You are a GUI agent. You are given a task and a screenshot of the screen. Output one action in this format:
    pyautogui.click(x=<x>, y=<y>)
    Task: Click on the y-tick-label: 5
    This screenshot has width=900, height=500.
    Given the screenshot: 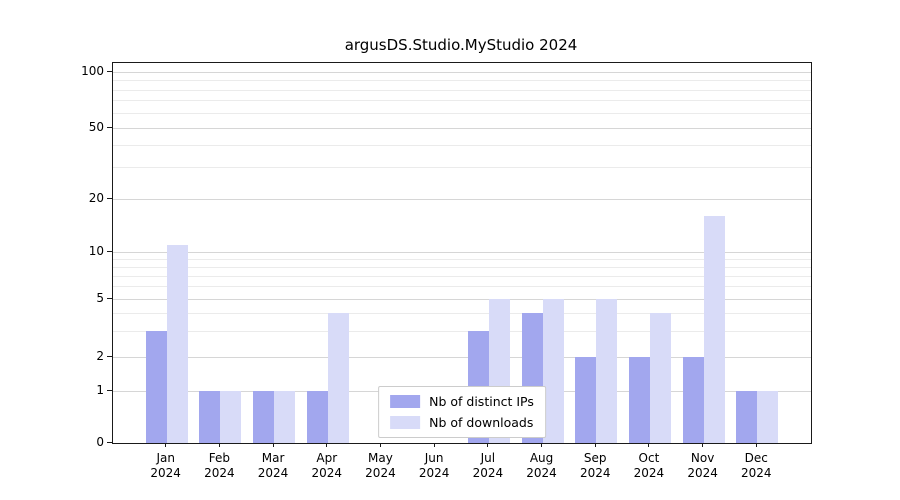 What is the action you would take?
    pyautogui.click(x=100, y=298)
    